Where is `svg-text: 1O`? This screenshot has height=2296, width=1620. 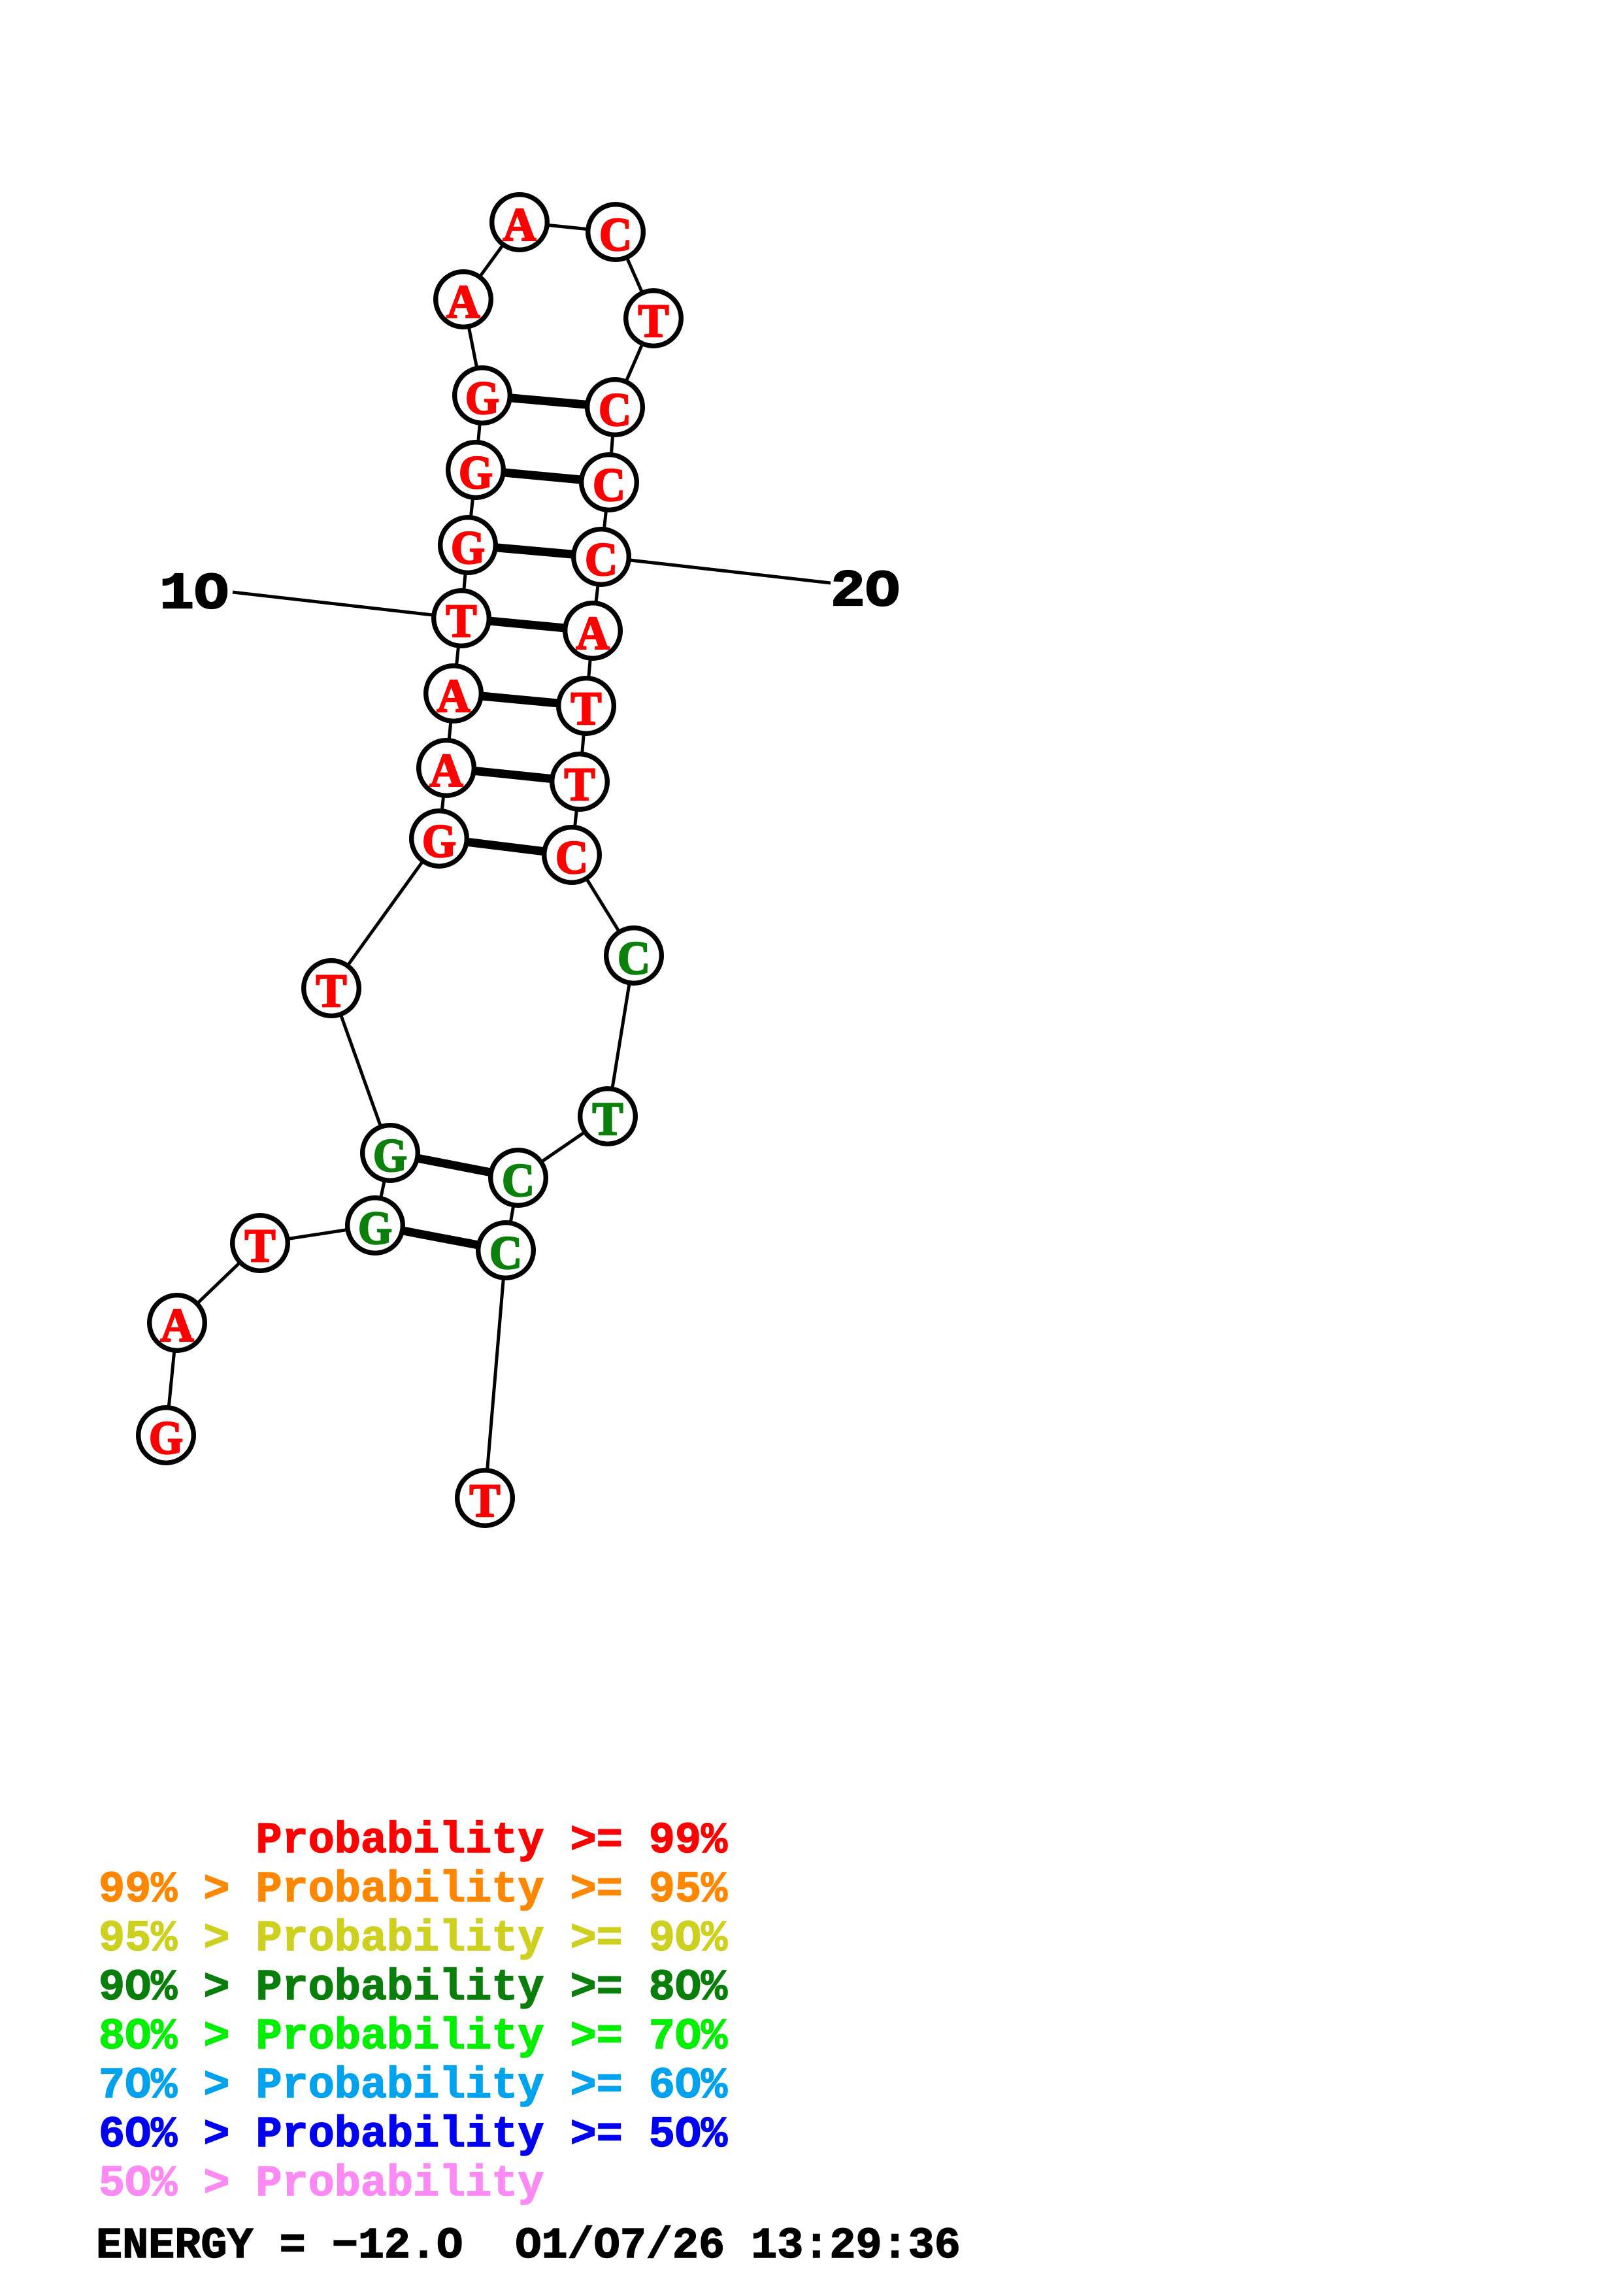
svg-text: 1O is located at coordinates (194, 594).